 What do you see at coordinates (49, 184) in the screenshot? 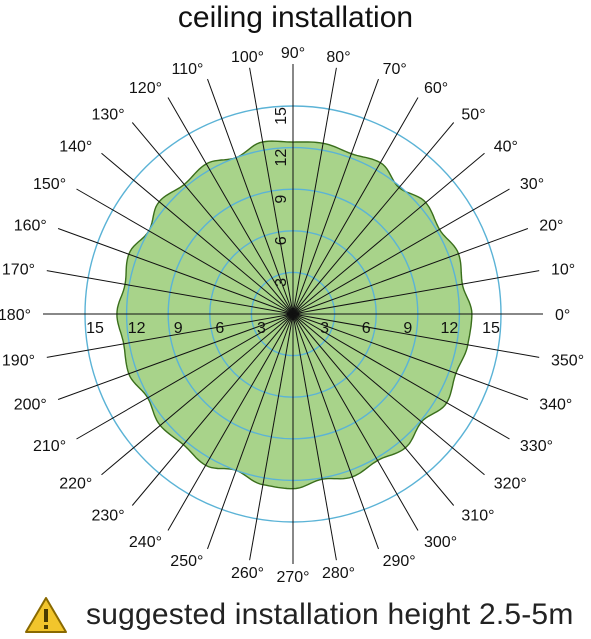
I see `angle-label: 150°` at bounding box center [49, 184].